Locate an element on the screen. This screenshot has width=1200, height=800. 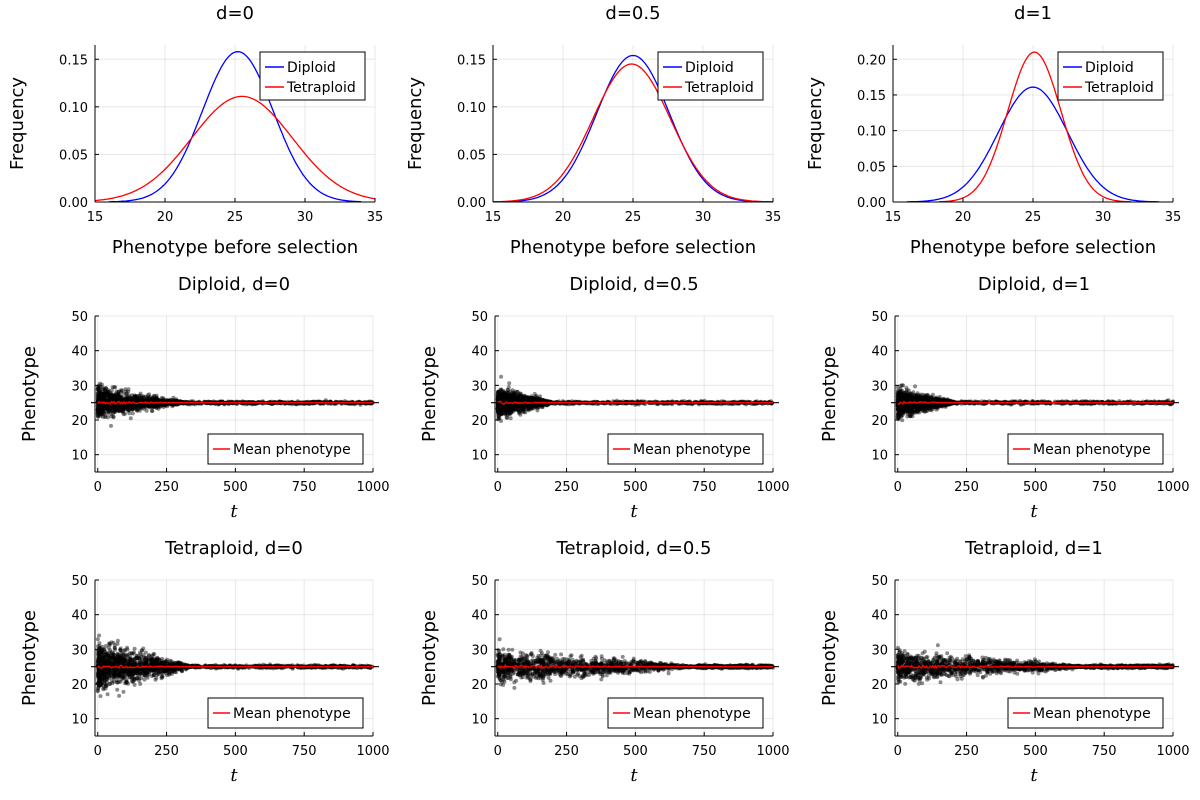
y-tick-label: 0.15 is located at coordinates (471, 60).